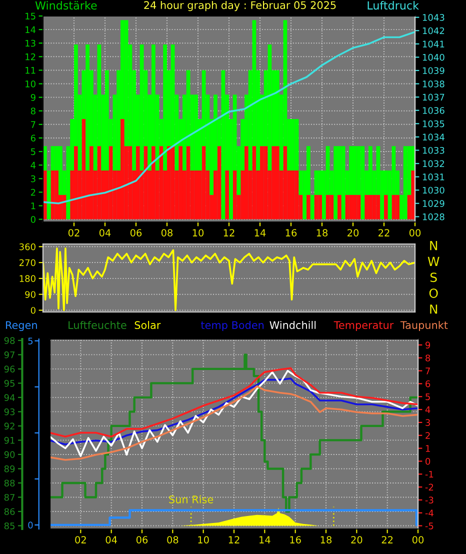 The width and height of the screenshot is (466, 554). Describe the element at coordinates (33, 178) in the screenshot. I see `y-tick-label: 3` at that location.